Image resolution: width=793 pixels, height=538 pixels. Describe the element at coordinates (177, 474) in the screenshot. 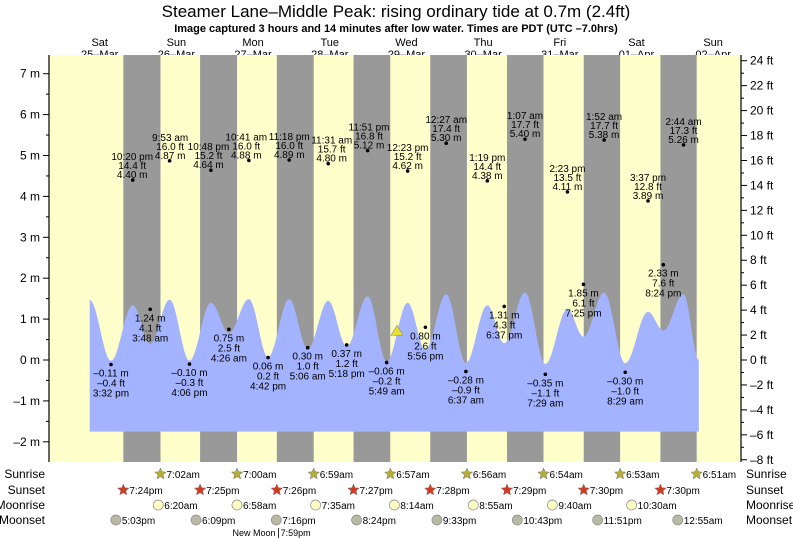

I see `sunrise-event: 7:02am` at that location.